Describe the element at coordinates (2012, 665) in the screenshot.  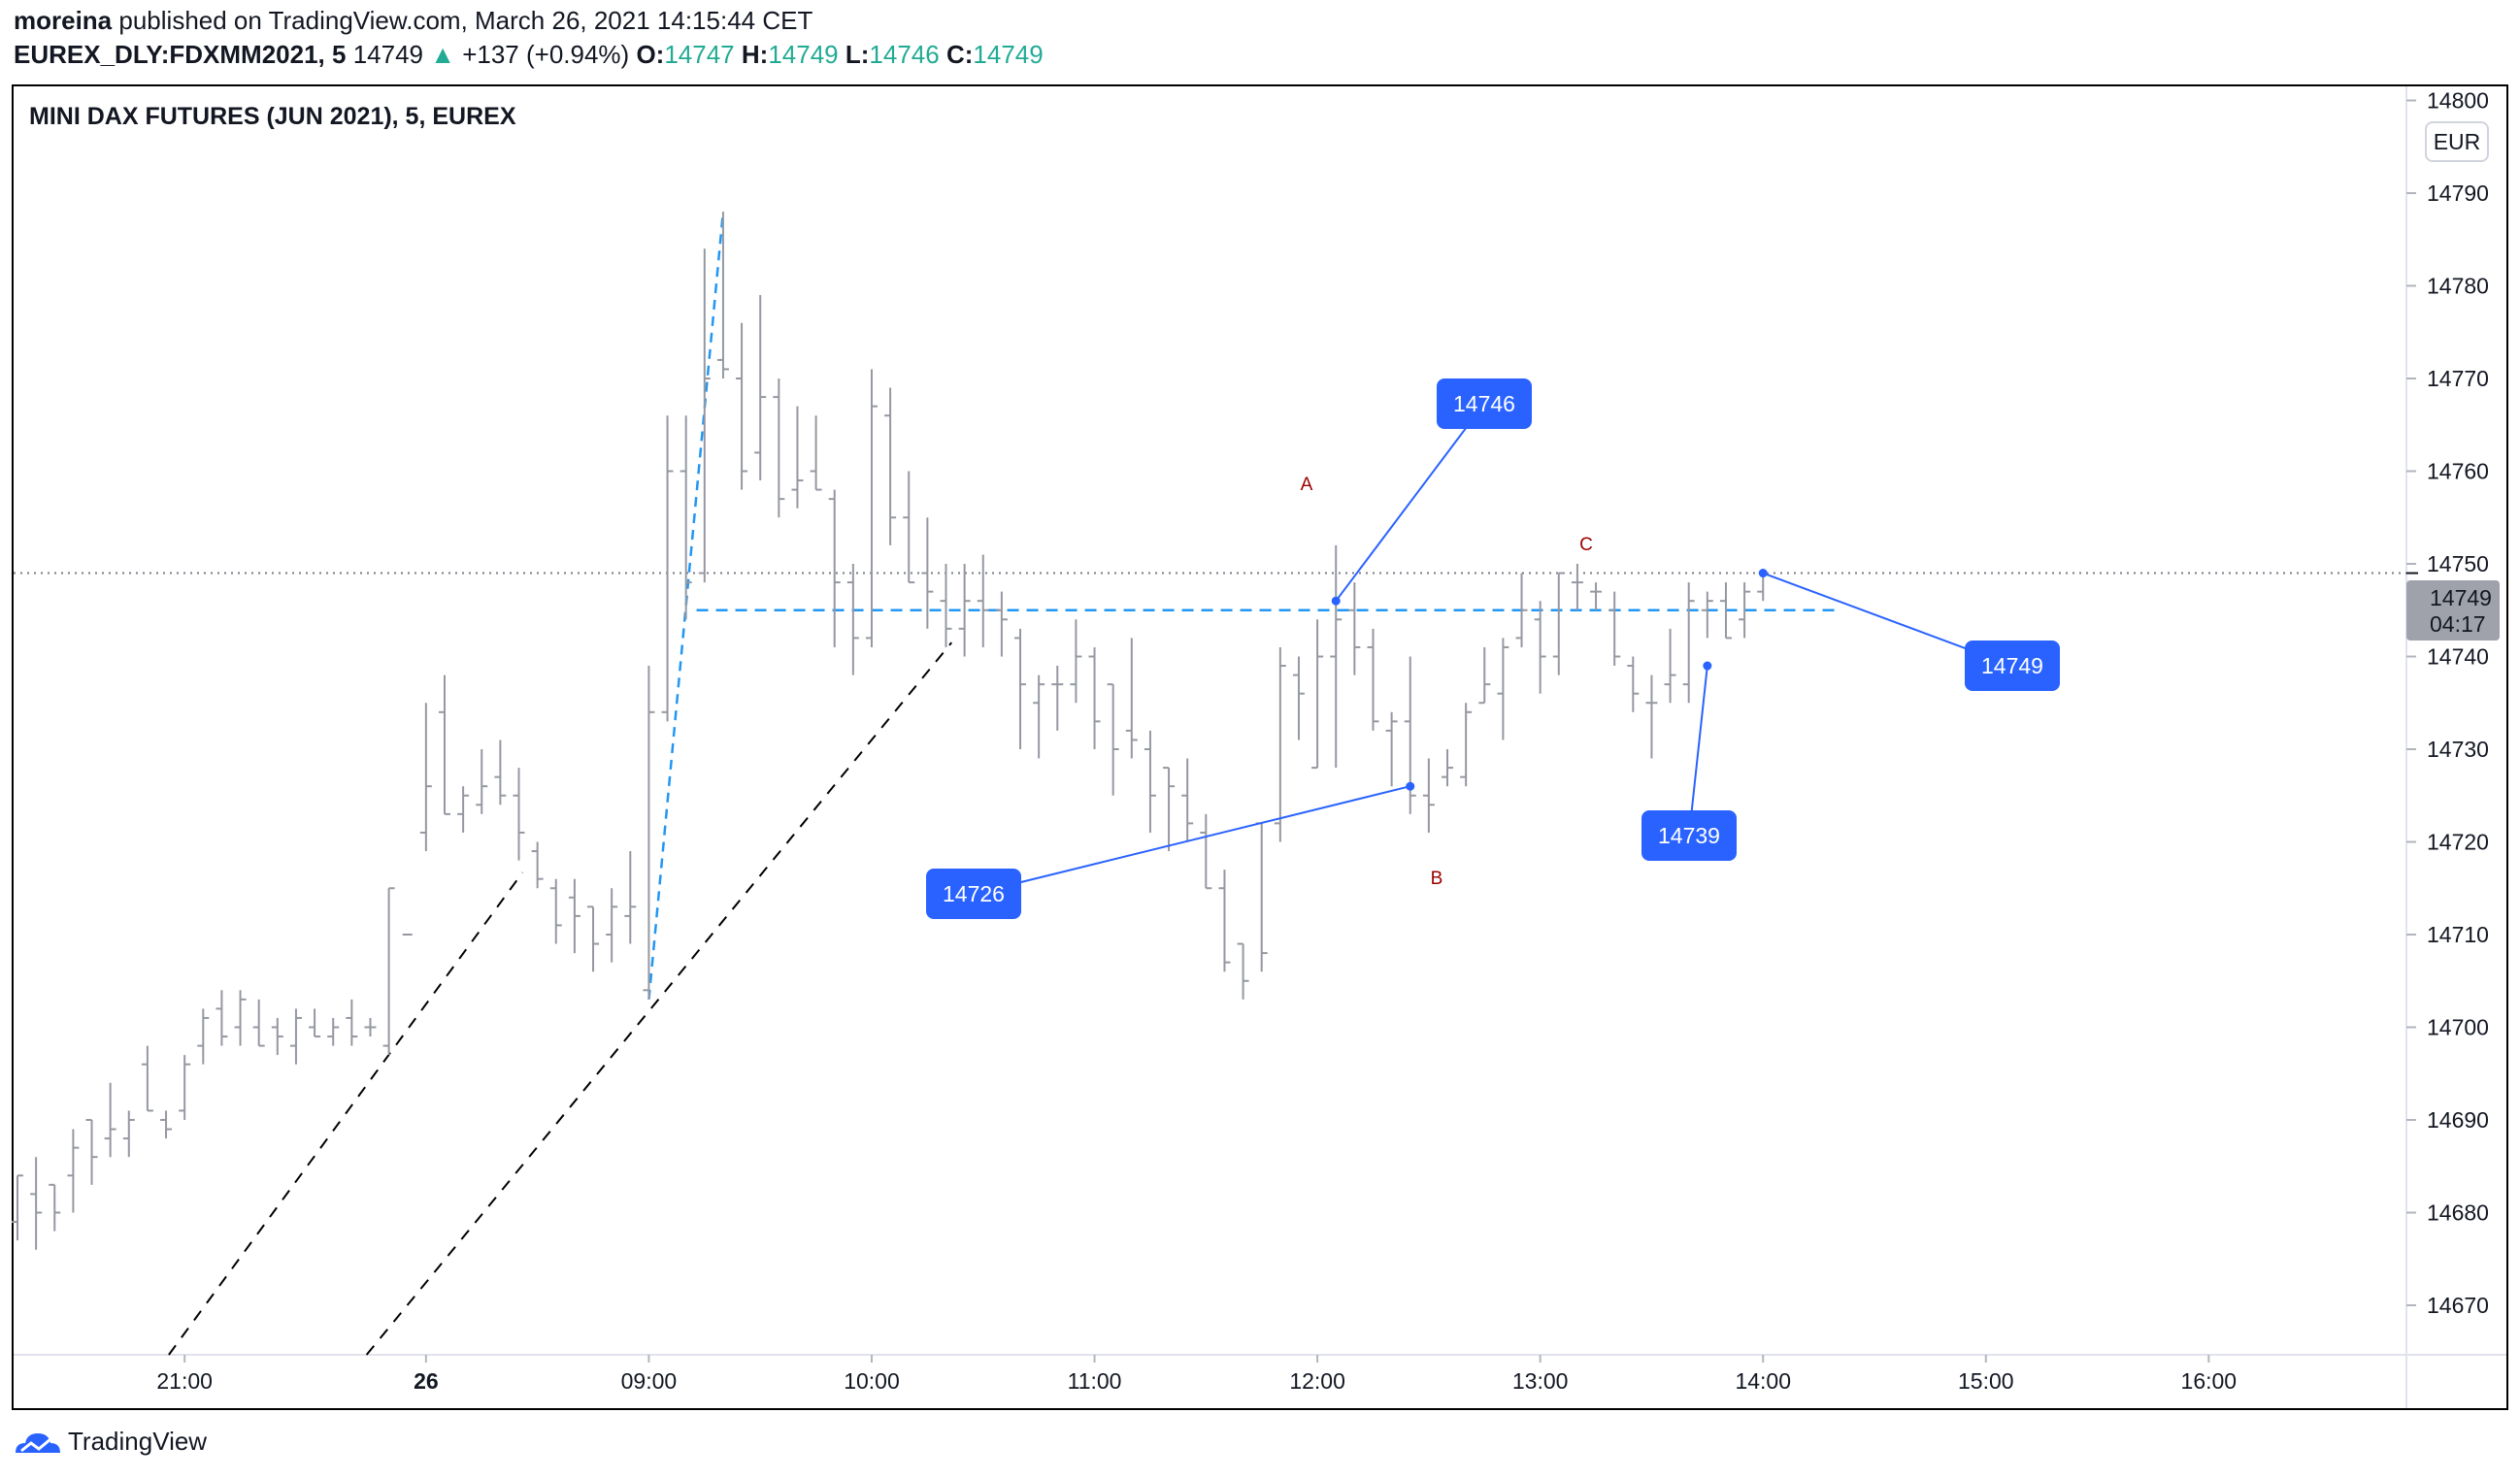
I see `callout-label: 14749` at that location.